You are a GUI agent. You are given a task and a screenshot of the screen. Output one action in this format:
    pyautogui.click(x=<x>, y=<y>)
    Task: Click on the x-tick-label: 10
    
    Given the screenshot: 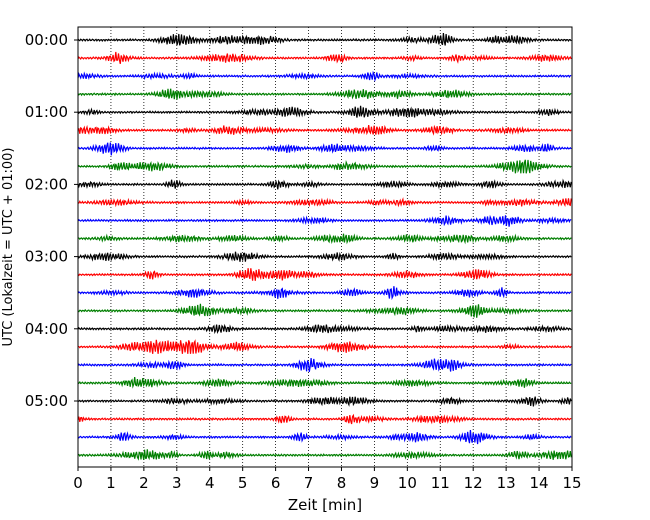 What is the action you would take?
    pyautogui.click(x=407, y=483)
    